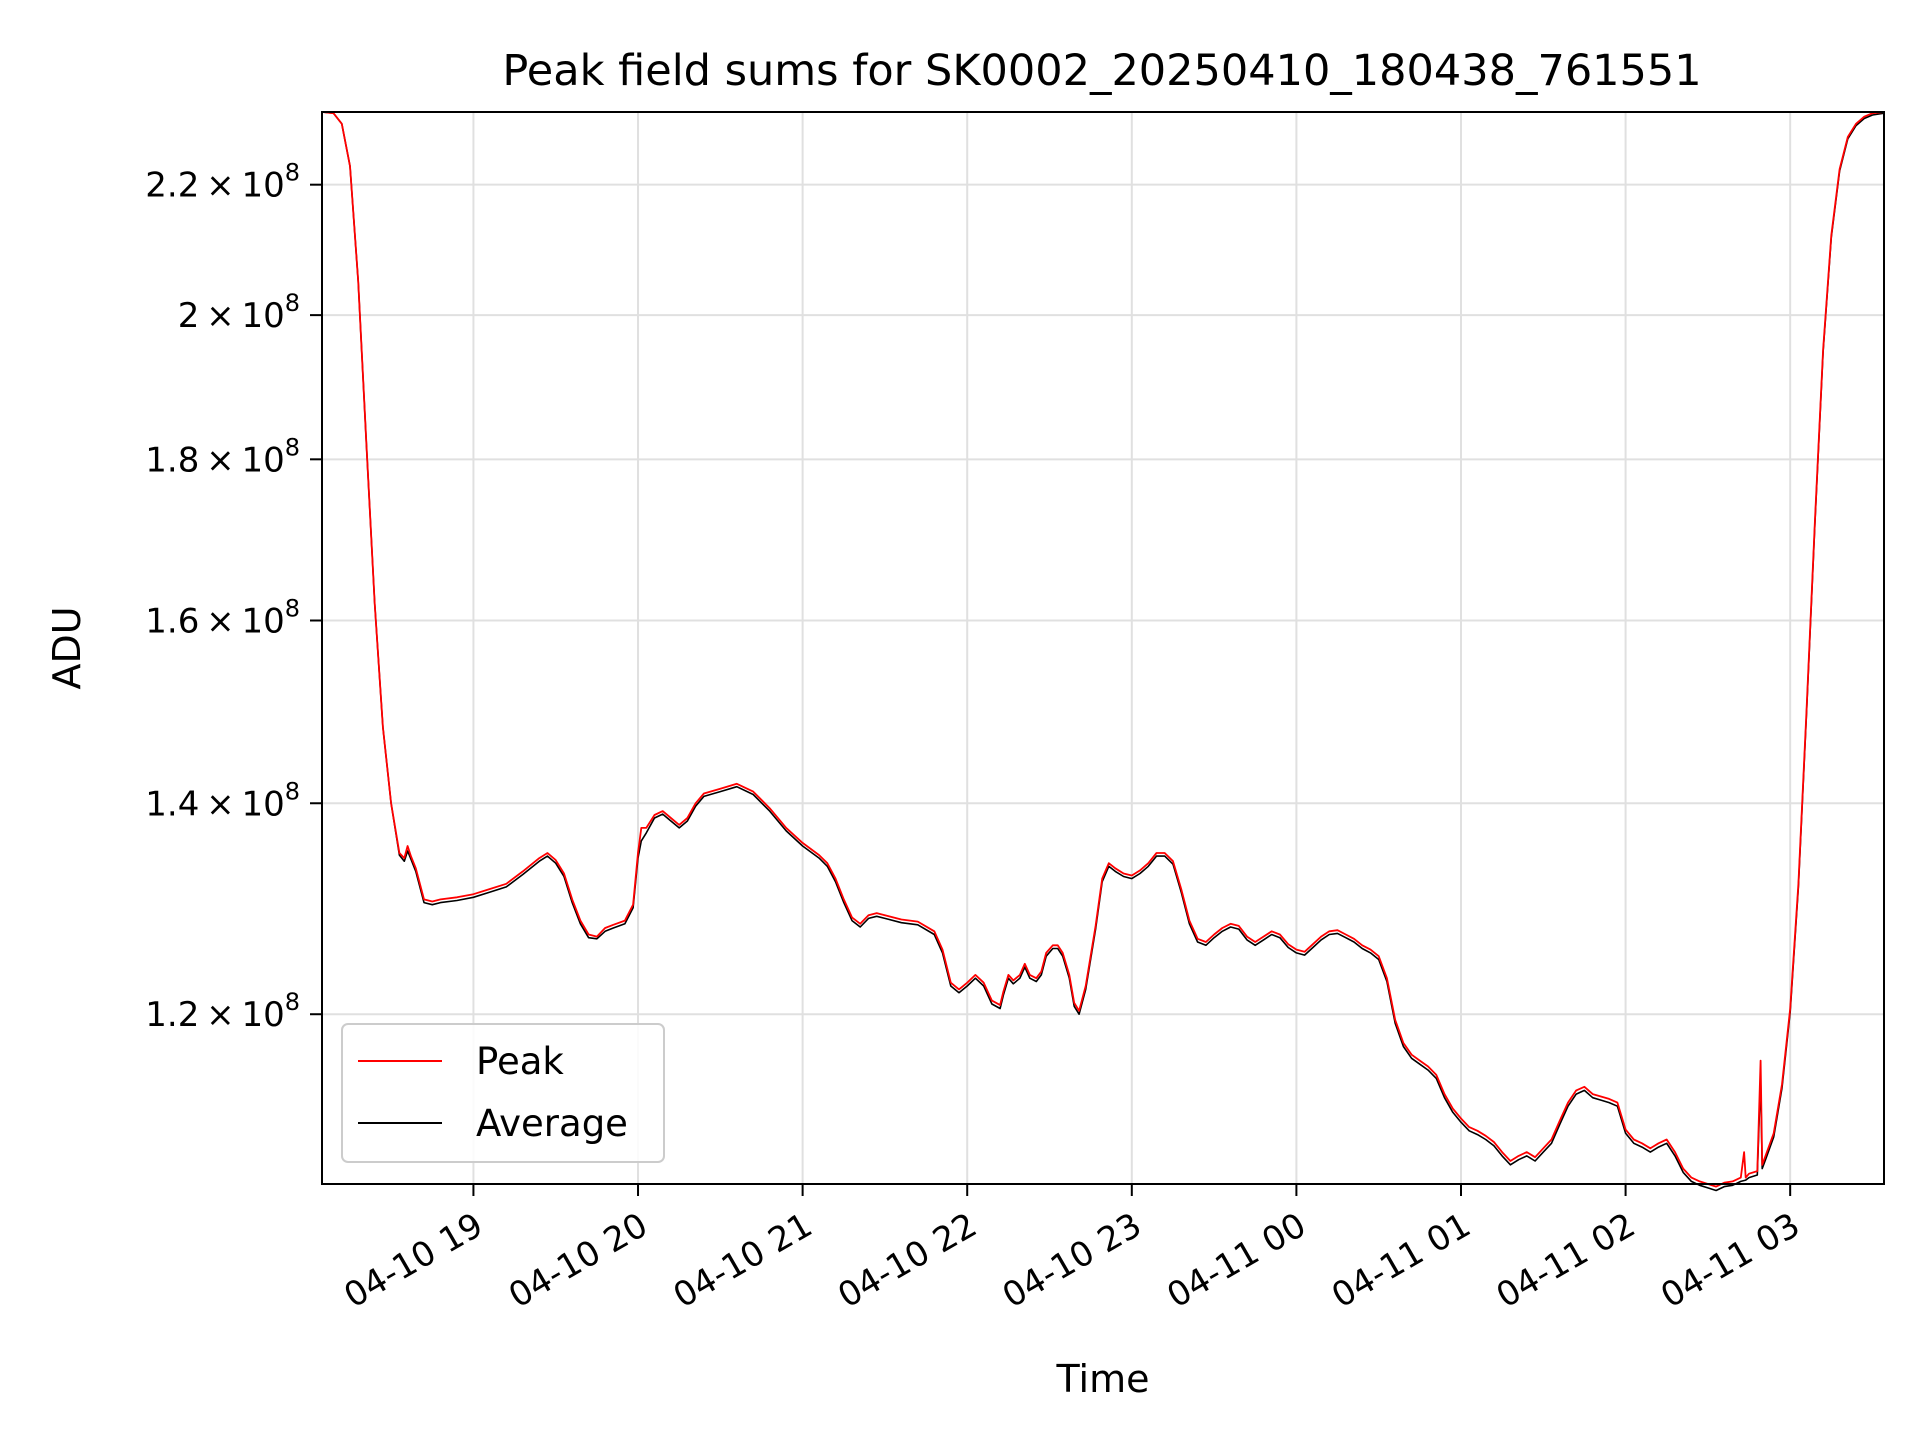  I want to click on y-tick-mantissa: 1.6, so click(172, 622).